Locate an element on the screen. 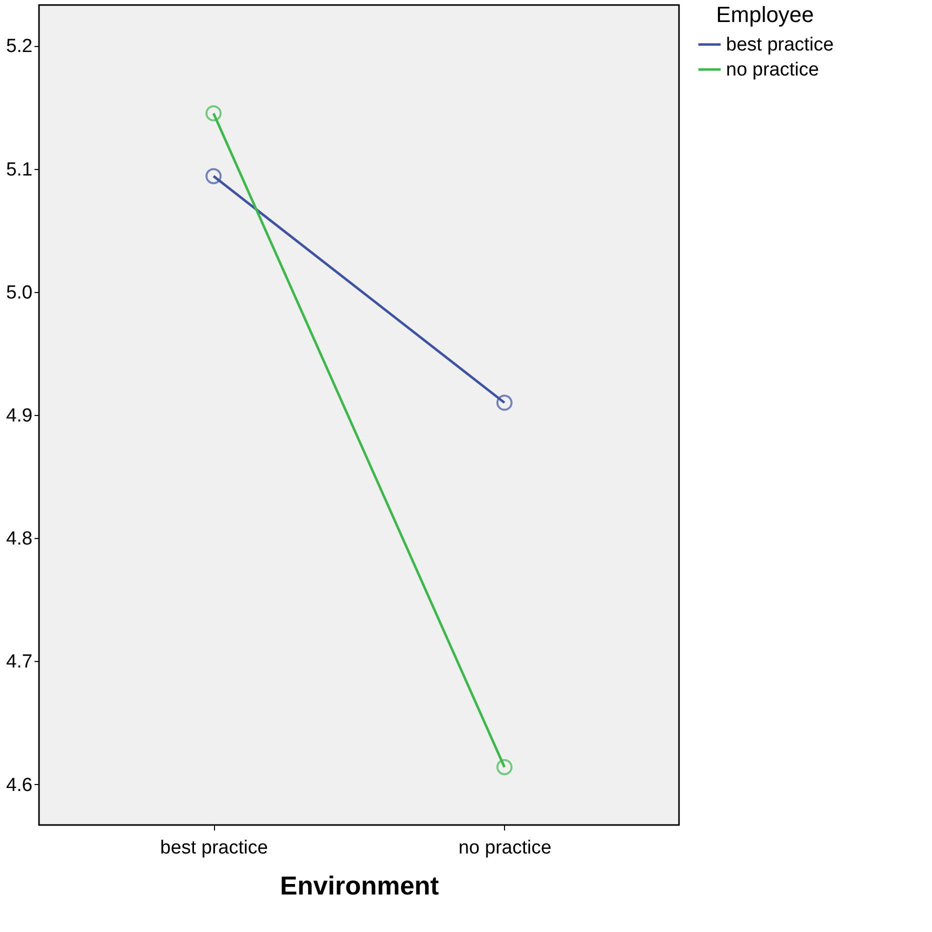 This screenshot has width=932, height=932. y-tick-label: 4.8 is located at coordinates (19, 539).